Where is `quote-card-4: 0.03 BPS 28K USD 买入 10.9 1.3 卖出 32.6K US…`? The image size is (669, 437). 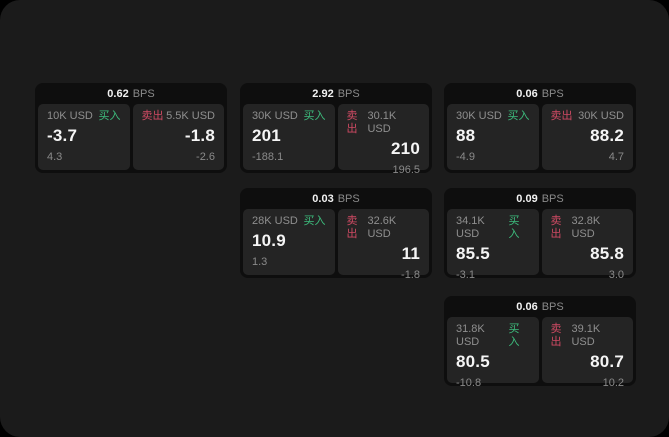
quote-card-4: 0.03 BPS 28K USD 买入 10.9 1.3 卖出 32.6K US… is located at coordinates (336, 234).